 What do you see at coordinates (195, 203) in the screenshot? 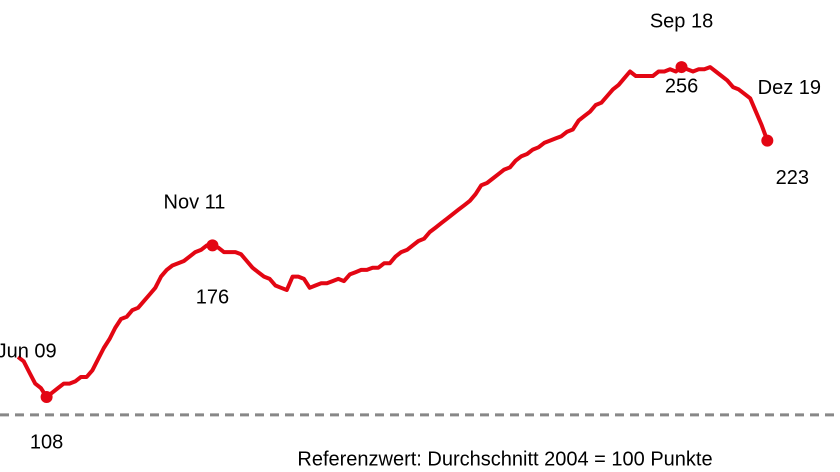
I see `point-label: Nov 11` at bounding box center [195, 203].